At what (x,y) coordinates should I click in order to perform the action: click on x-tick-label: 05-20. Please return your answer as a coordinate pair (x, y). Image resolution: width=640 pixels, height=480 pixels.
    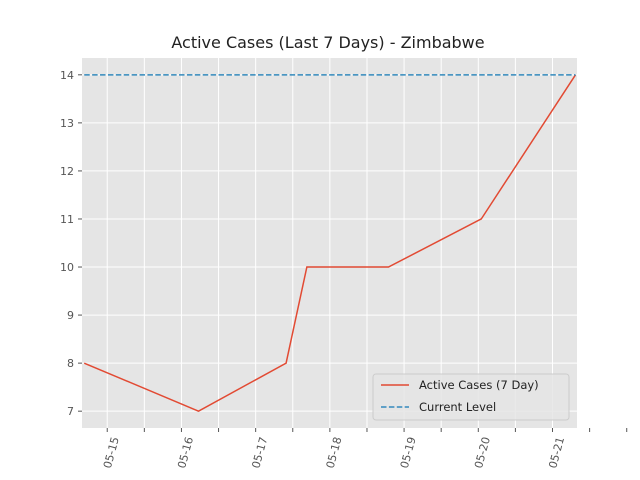
    Looking at the image, I should click on (482, 452).